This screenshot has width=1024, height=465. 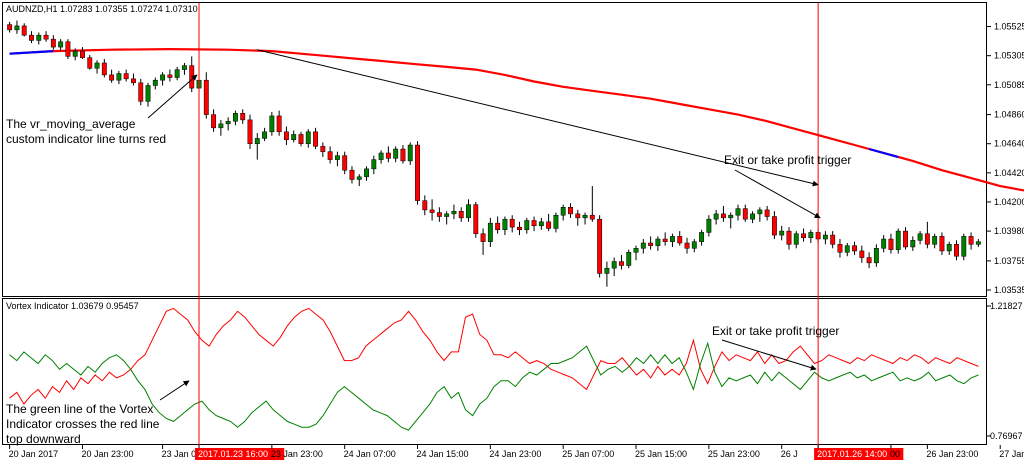 I want to click on ma-note-arrow, so click(x=172, y=96).